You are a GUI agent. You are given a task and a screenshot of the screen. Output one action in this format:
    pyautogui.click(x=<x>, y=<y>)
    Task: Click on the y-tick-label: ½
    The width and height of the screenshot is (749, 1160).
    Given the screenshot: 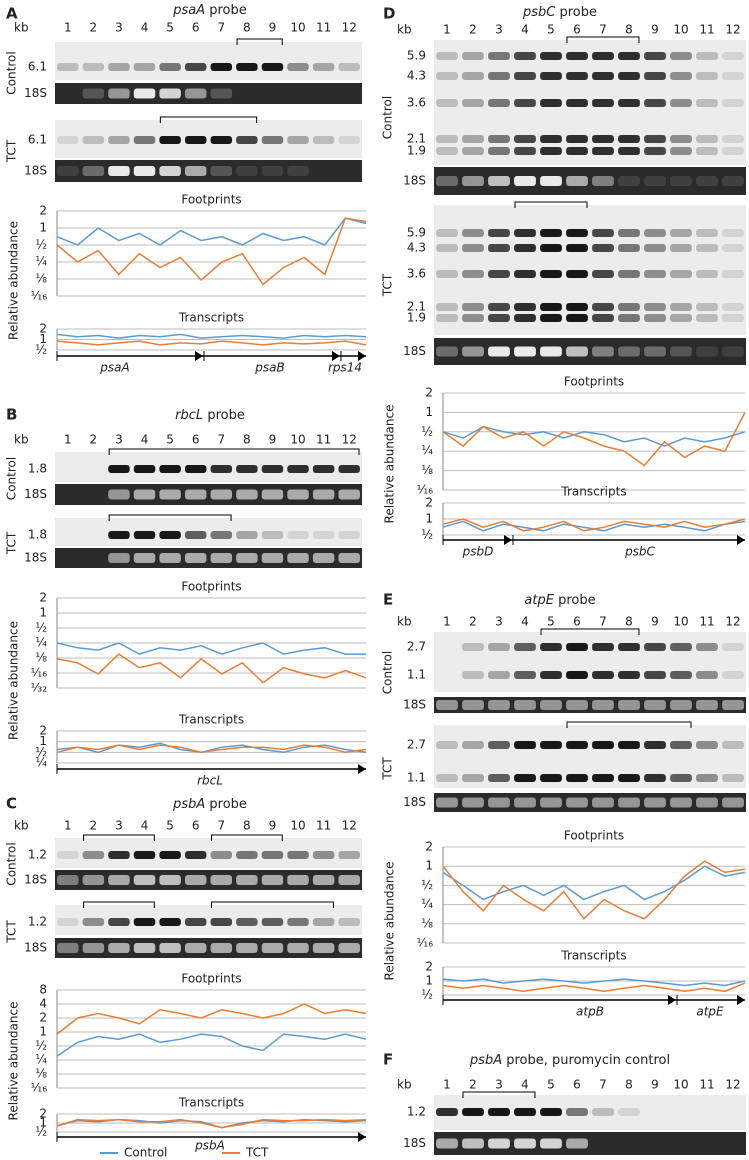 What is the action you would take?
    pyautogui.click(x=427, y=885)
    